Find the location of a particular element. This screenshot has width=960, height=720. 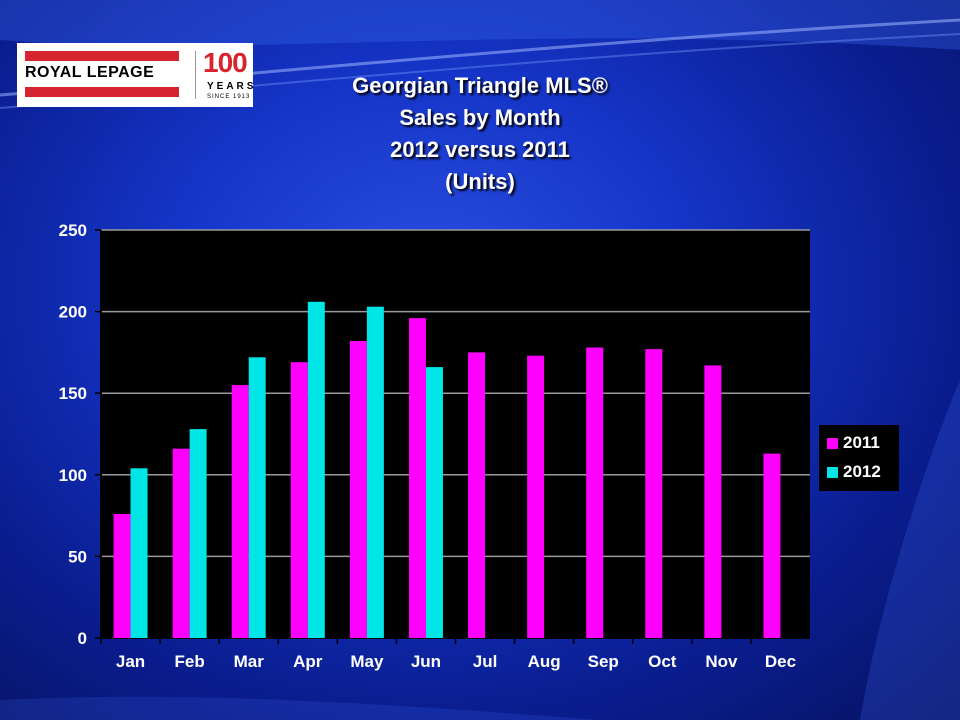

y-tick-label-100: 100 is located at coordinates (73, 475).